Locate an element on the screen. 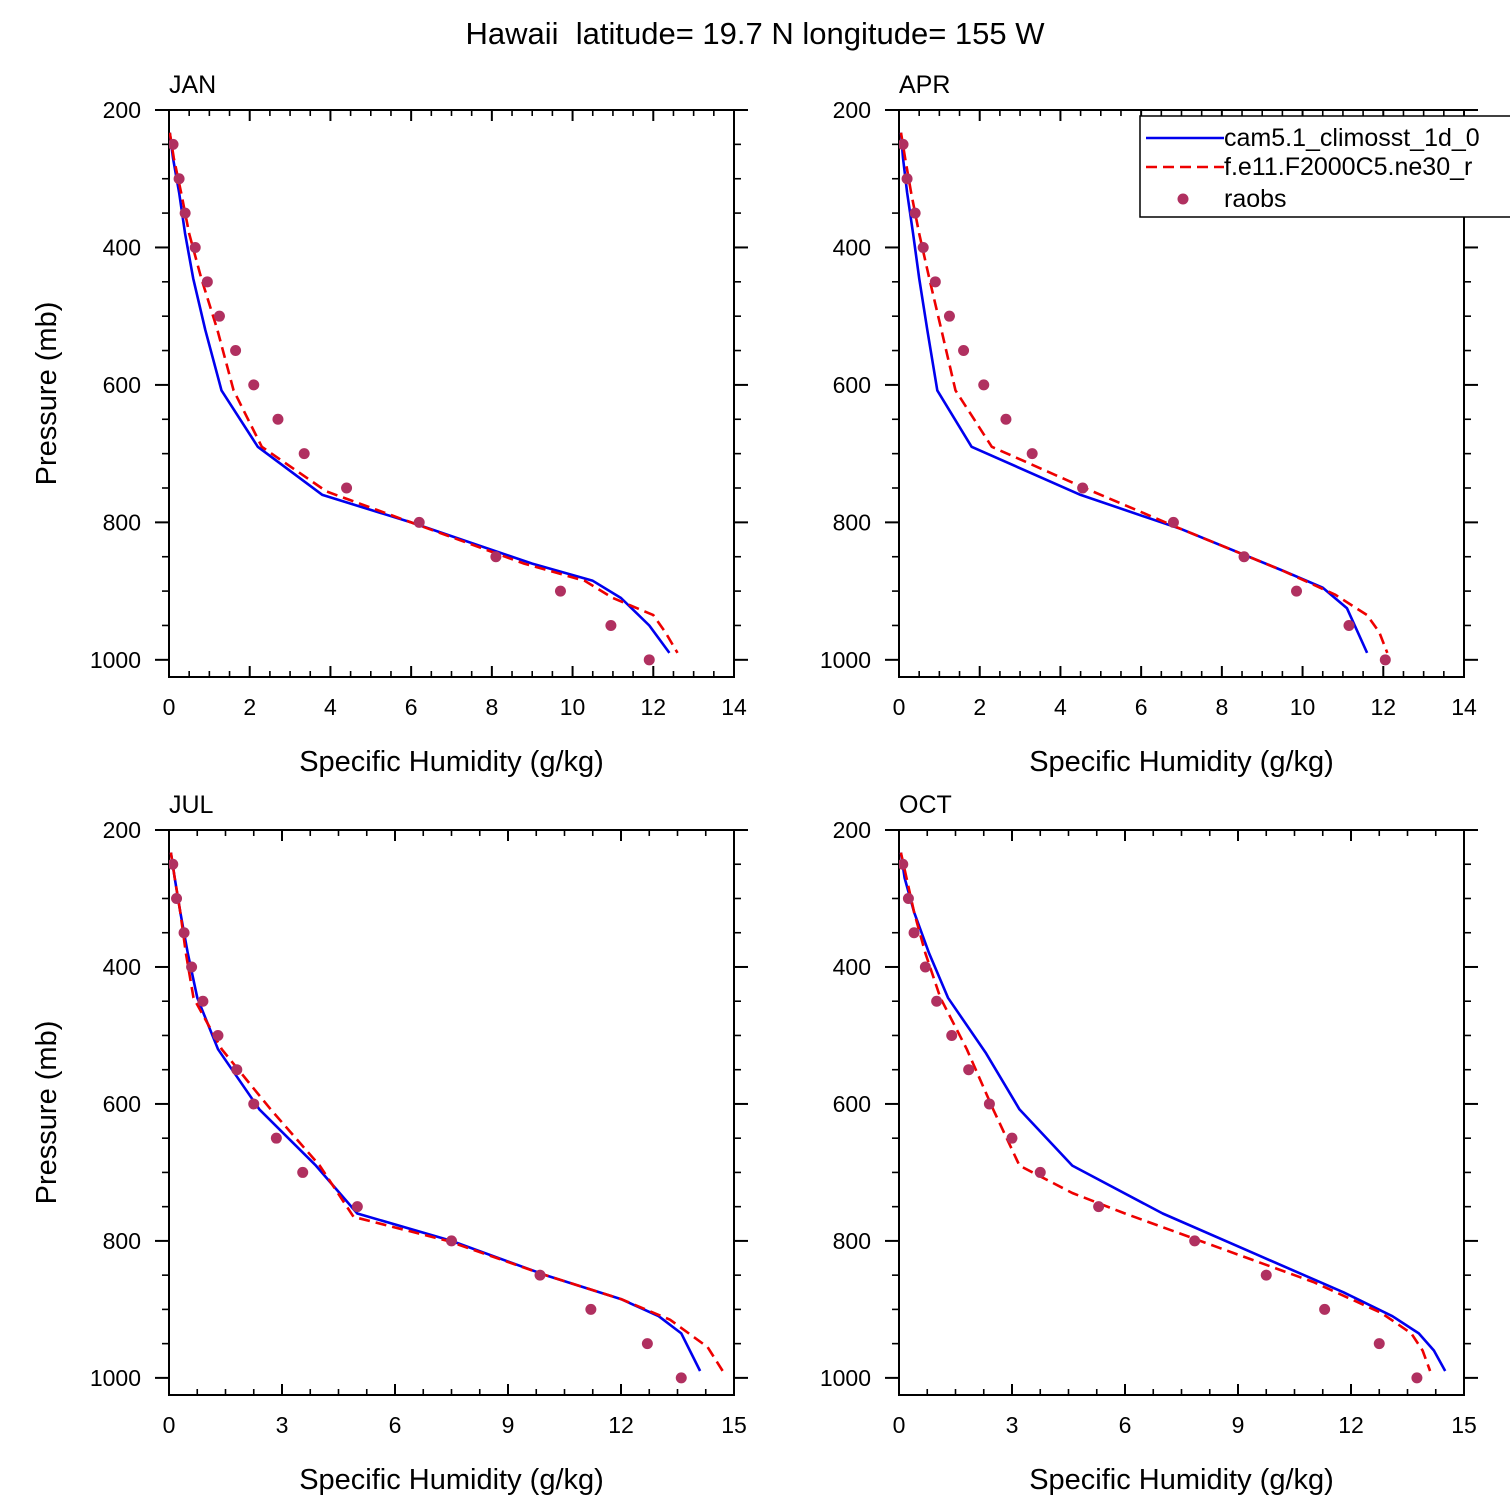  y-tick-label: 1000 is located at coordinates (845, 1378).